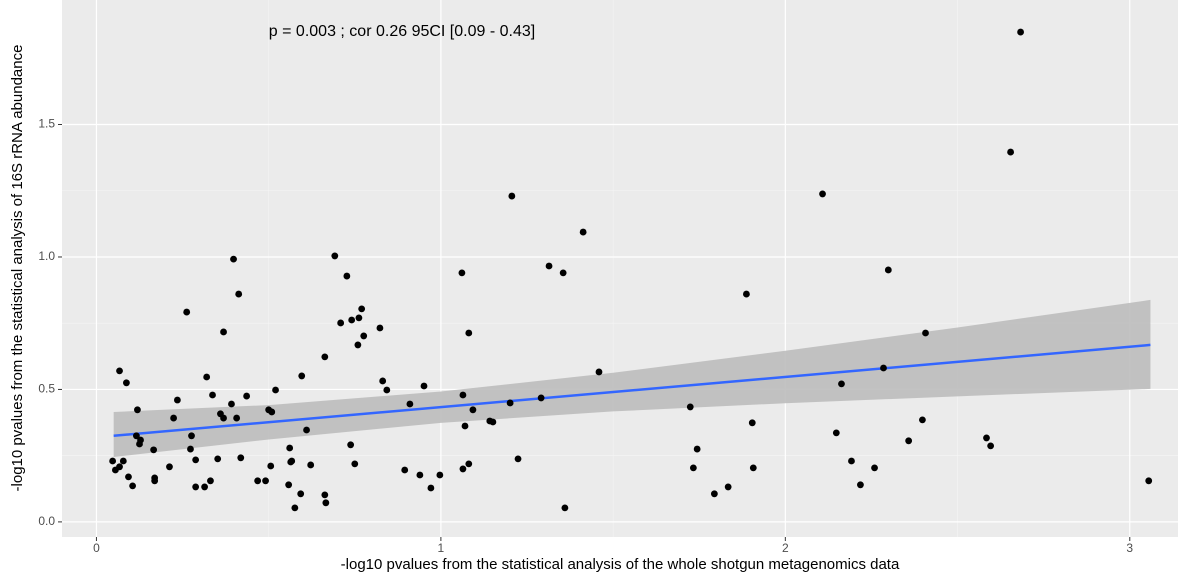 The height and width of the screenshot is (574, 1197). I want to click on annotation: p = 0.003 ; cor 0.26 95CI [0.09 - 0.43], so click(402, 31).